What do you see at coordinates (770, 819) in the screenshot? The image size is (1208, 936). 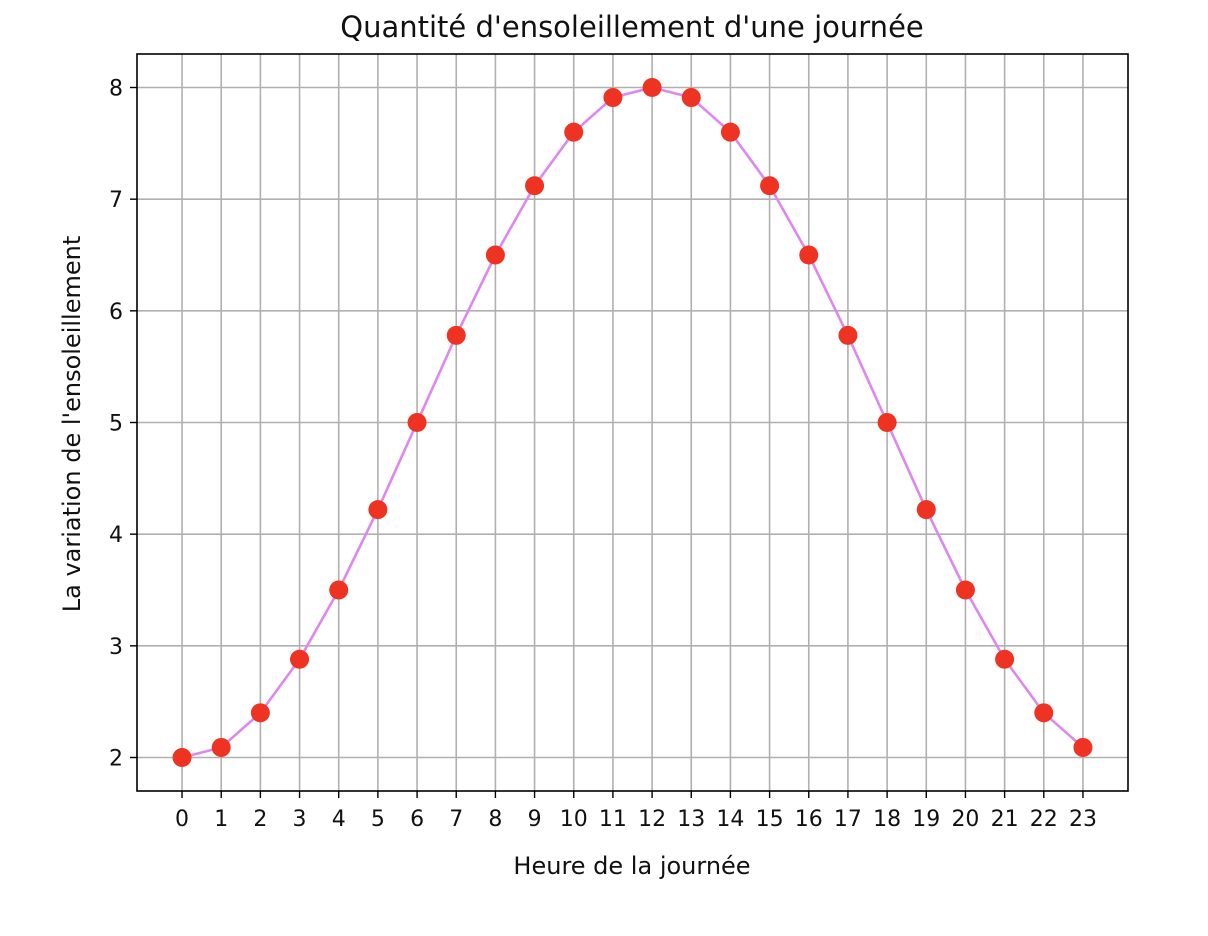 I see `x-tick-label-15: 15` at bounding box center [770, 819].